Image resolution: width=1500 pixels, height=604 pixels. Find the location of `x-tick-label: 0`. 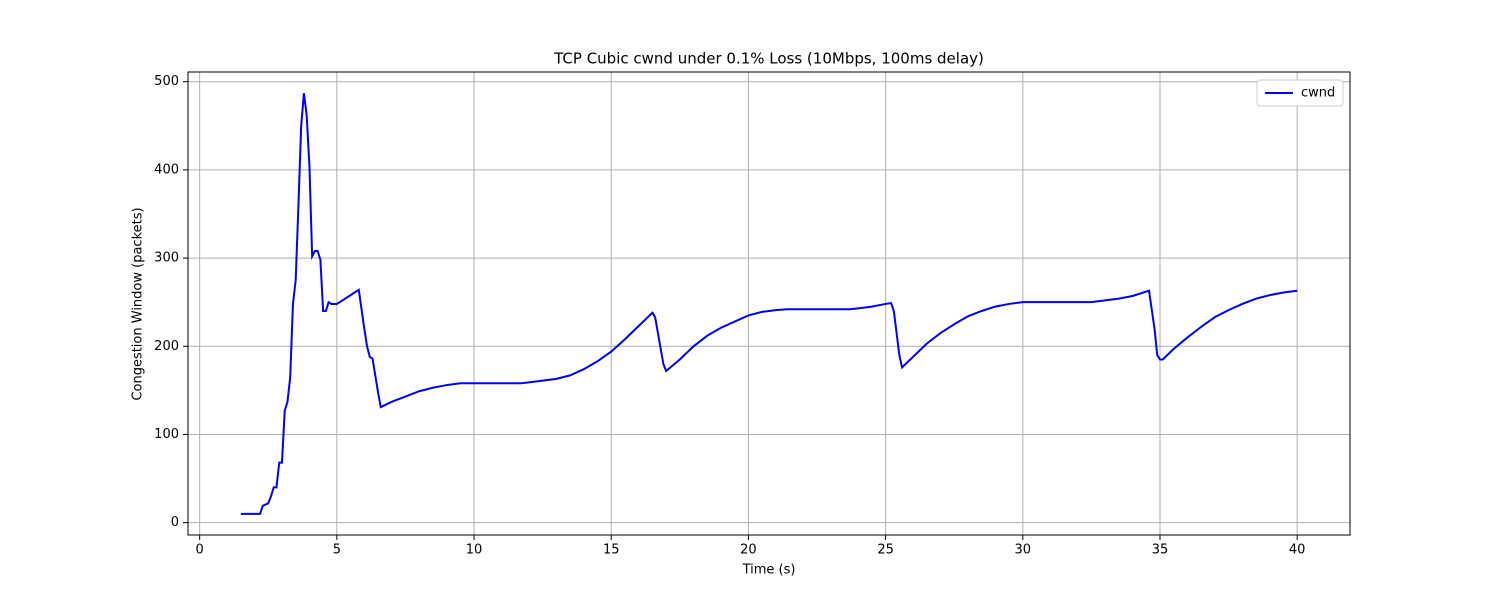

x-tick-label: 0 is located at coordinates (200, 550).